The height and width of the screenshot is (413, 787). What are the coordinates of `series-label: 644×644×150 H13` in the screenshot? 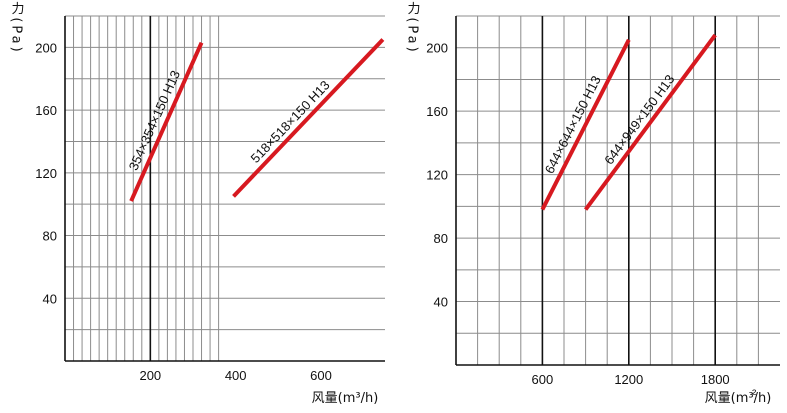 It's located at (573, 124).